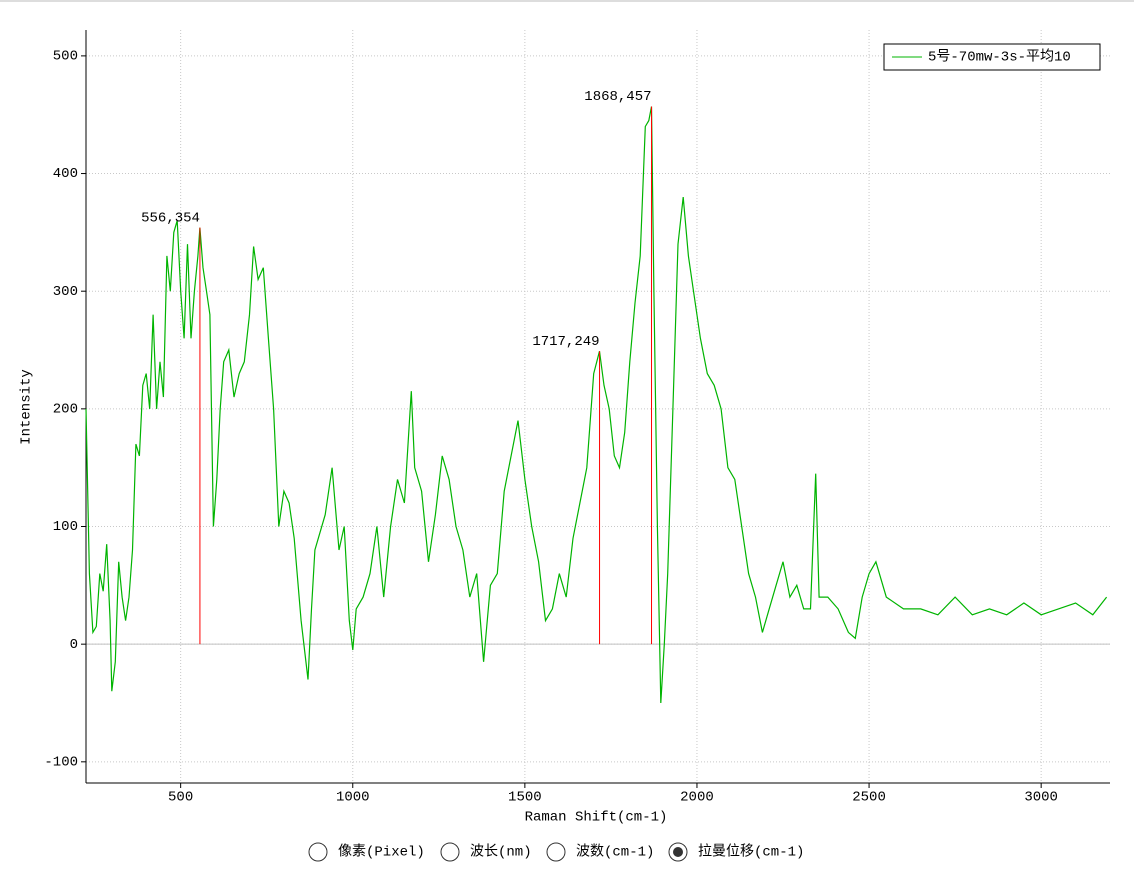 The image size is (1134, 872). I want to click on y-tick-label: 300, so click(65, 292).